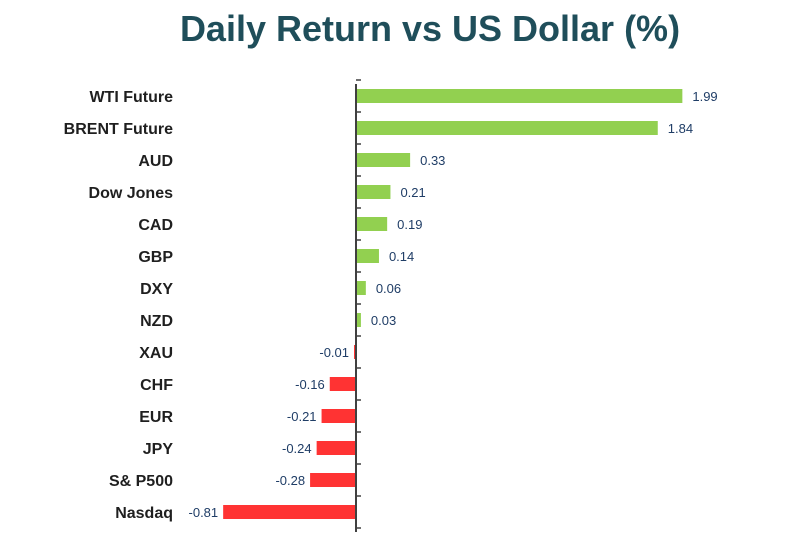 Image resolution: width=787 pixels, height=558 pixels. What do you see at coordinates (361, 288) in the screenshot?
I see `bar-dxy` at bounding box center [361, 288].